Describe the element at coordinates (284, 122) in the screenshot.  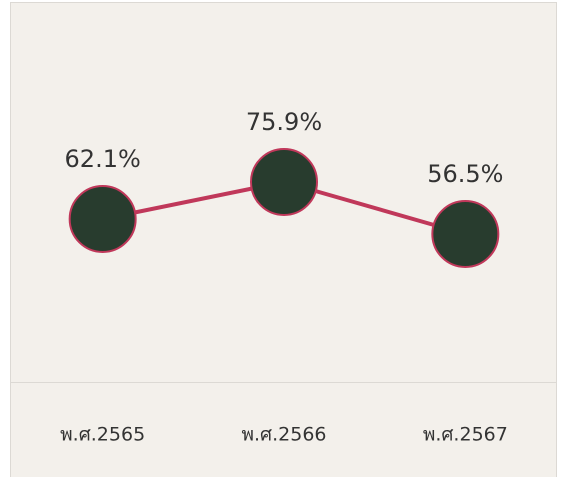
I see `value-label: 75.9%` at that location.